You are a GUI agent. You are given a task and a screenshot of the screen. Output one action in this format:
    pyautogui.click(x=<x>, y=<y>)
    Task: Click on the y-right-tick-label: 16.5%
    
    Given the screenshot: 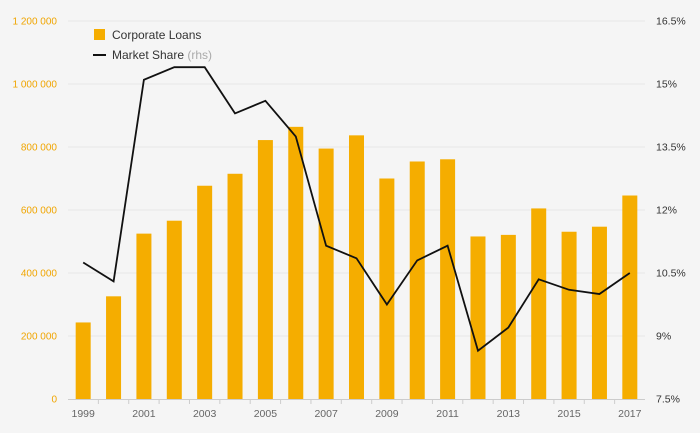 What is the action you would take?
    pyautogui.click(x=671, y=22)
    